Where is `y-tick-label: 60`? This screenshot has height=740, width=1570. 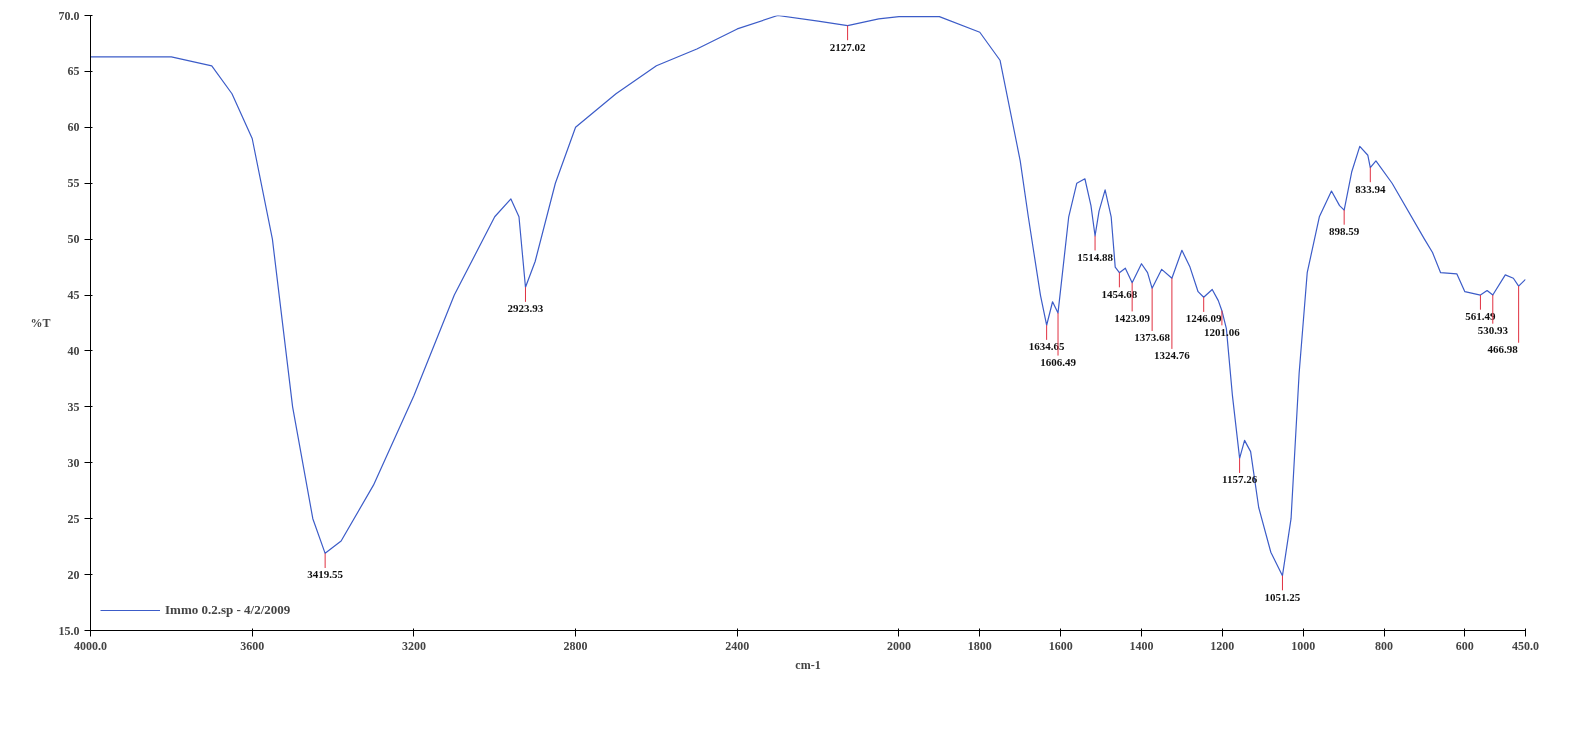 y-tick-label: 60 is located at coordinates (73, 127).